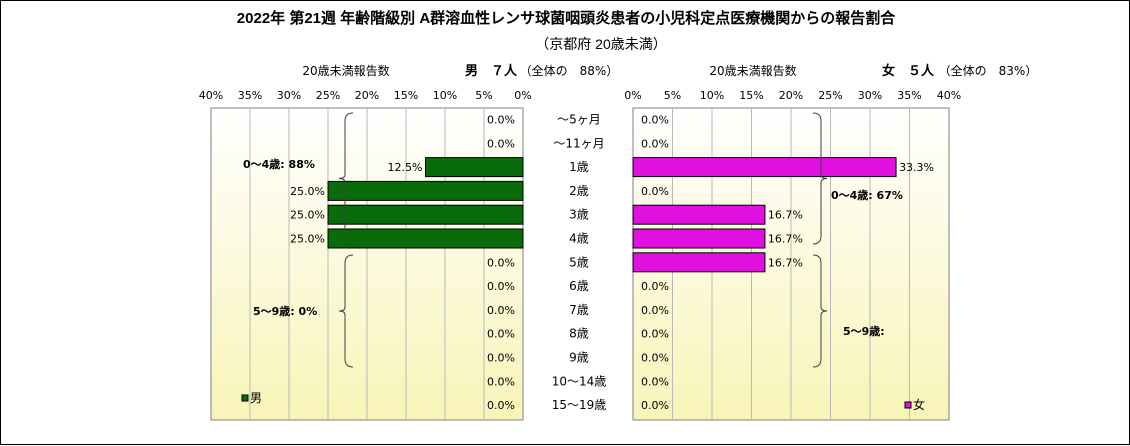  What do you see at coordinates (367, 95) in the screenshot?
I see `male-x-tick-label: 20%` at bounding box center [367, 95].